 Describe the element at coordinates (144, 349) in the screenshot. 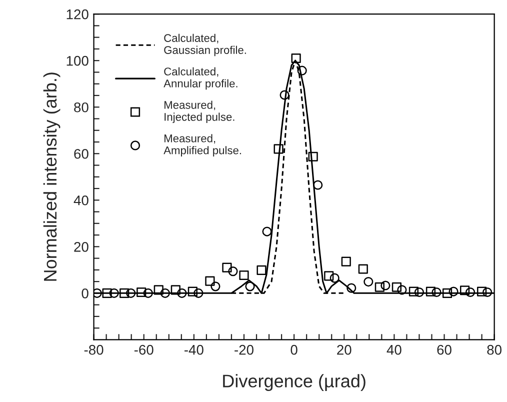

I see `x-tick-label: -60` at that location.